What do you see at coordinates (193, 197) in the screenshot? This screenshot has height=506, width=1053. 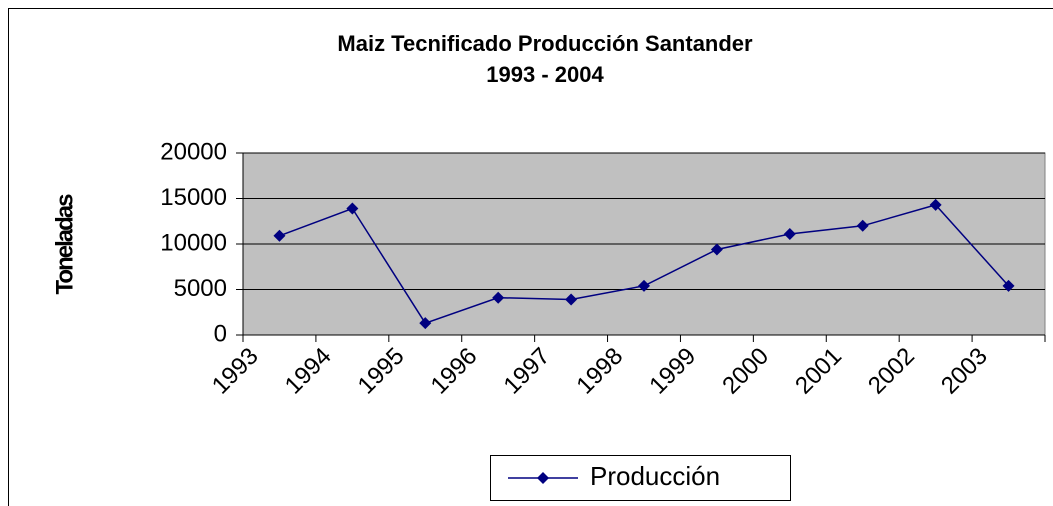 I see `y-tick-label: 15000` at bounding box center [193, 197].